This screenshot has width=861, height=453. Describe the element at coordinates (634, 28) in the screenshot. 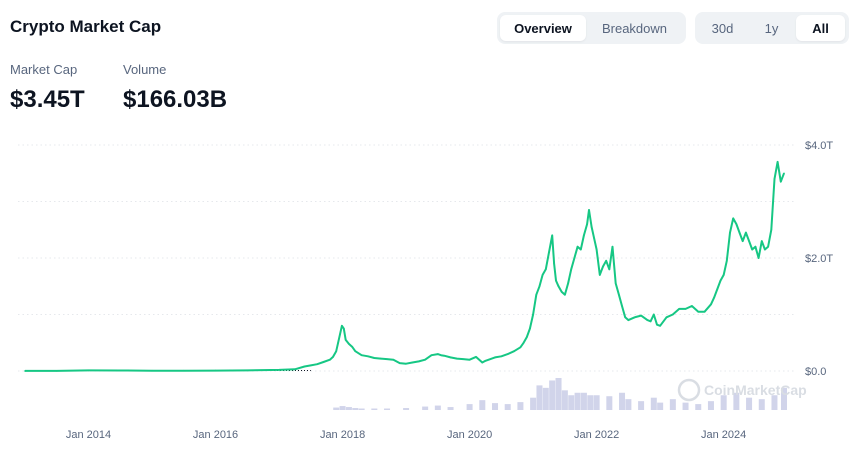

I see `tab-breakdown: Breakdown` at that location.